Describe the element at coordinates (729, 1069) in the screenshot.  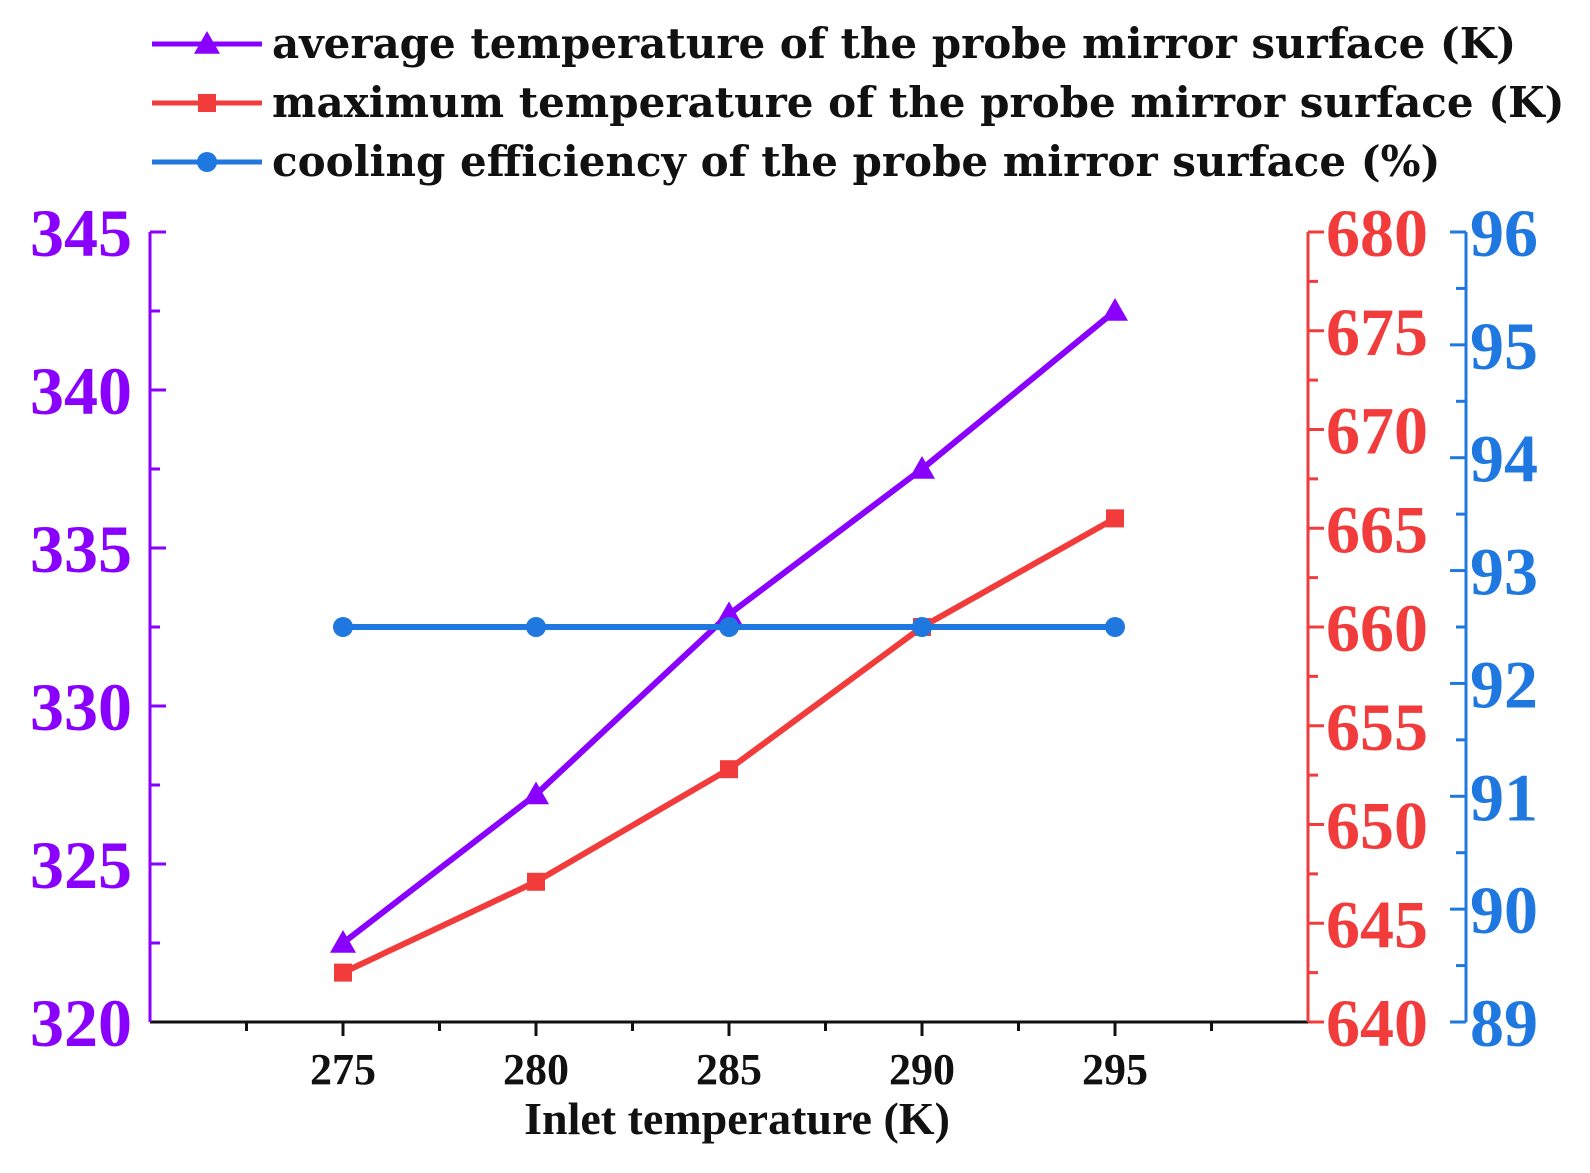
I see `x-tick-label: 285` at that location.